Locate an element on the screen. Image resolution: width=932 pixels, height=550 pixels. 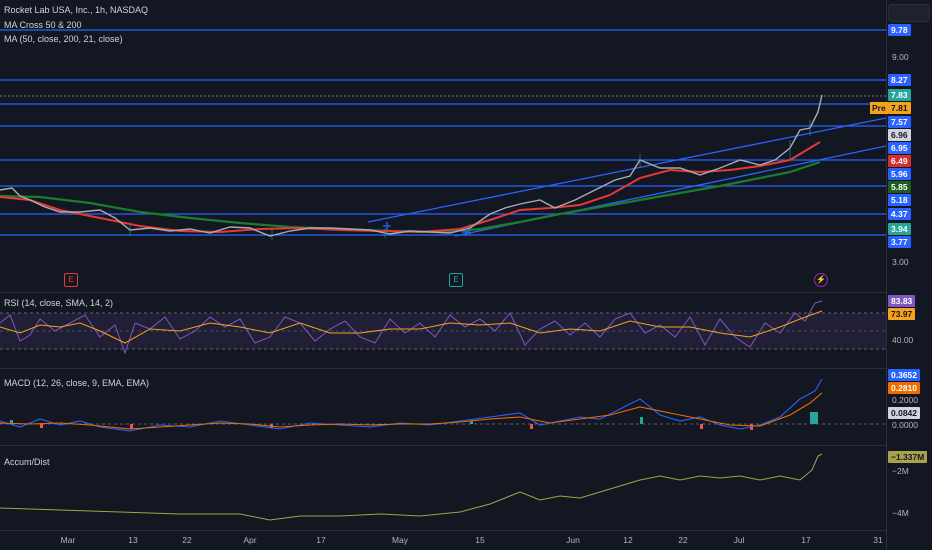
premarket-label: Pre is located at coordinates (879, 108).